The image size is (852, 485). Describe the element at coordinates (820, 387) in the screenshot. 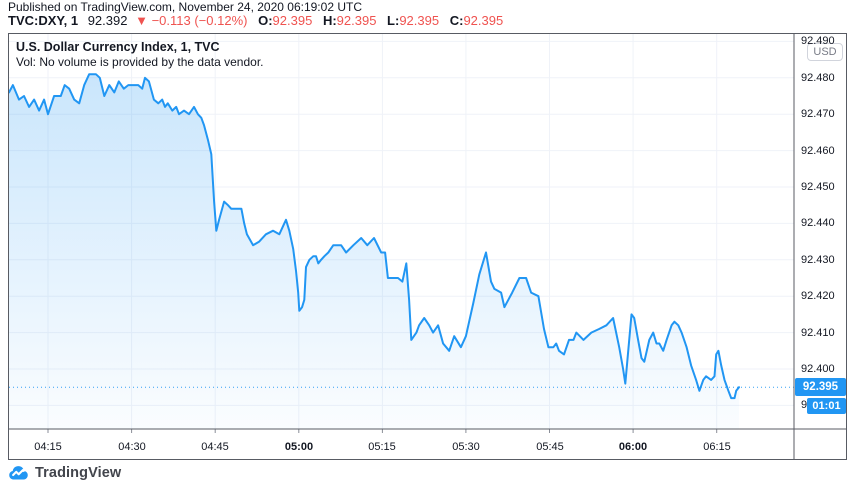

I see `last-price-badge: 92.395` at that location.